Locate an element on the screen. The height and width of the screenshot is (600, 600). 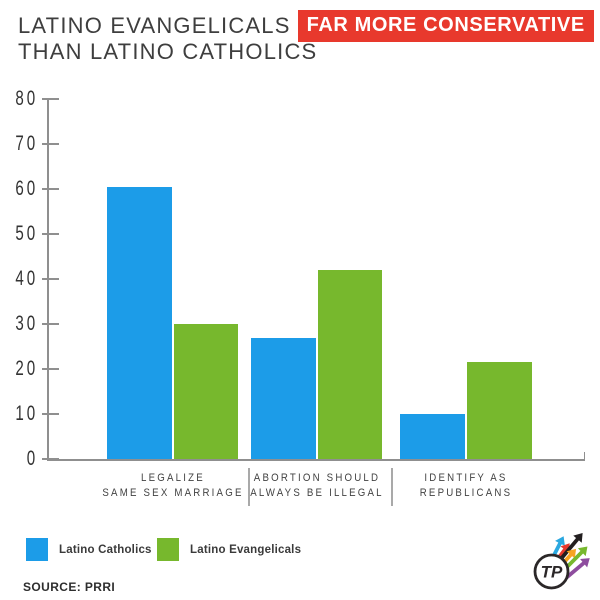
x-category-label-line: REPUBLICANS is located at coordinates (466, 493).